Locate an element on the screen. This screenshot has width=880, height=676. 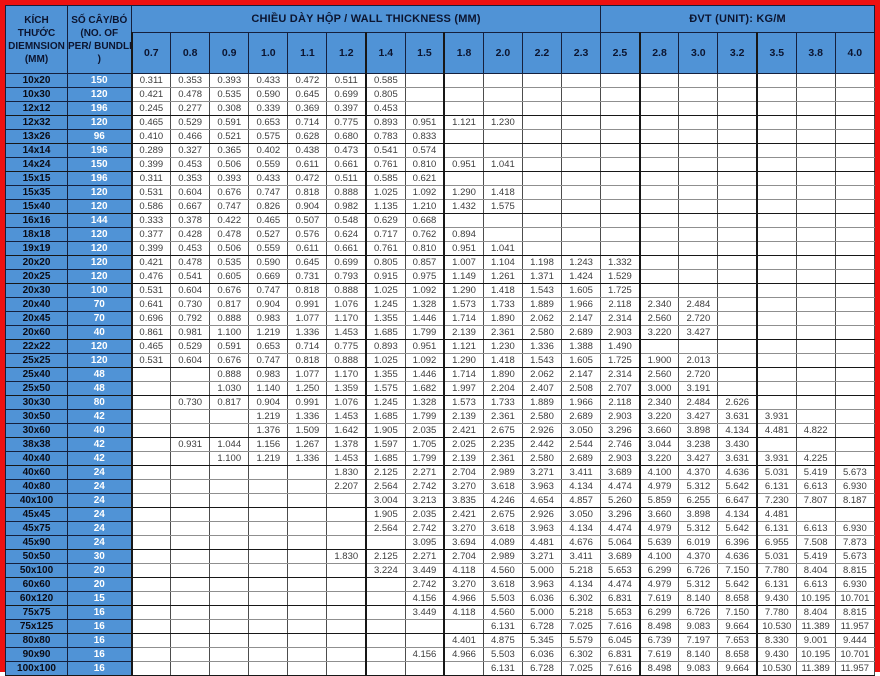
weight-cell: 1.573 is located at coordinates (463, 304).